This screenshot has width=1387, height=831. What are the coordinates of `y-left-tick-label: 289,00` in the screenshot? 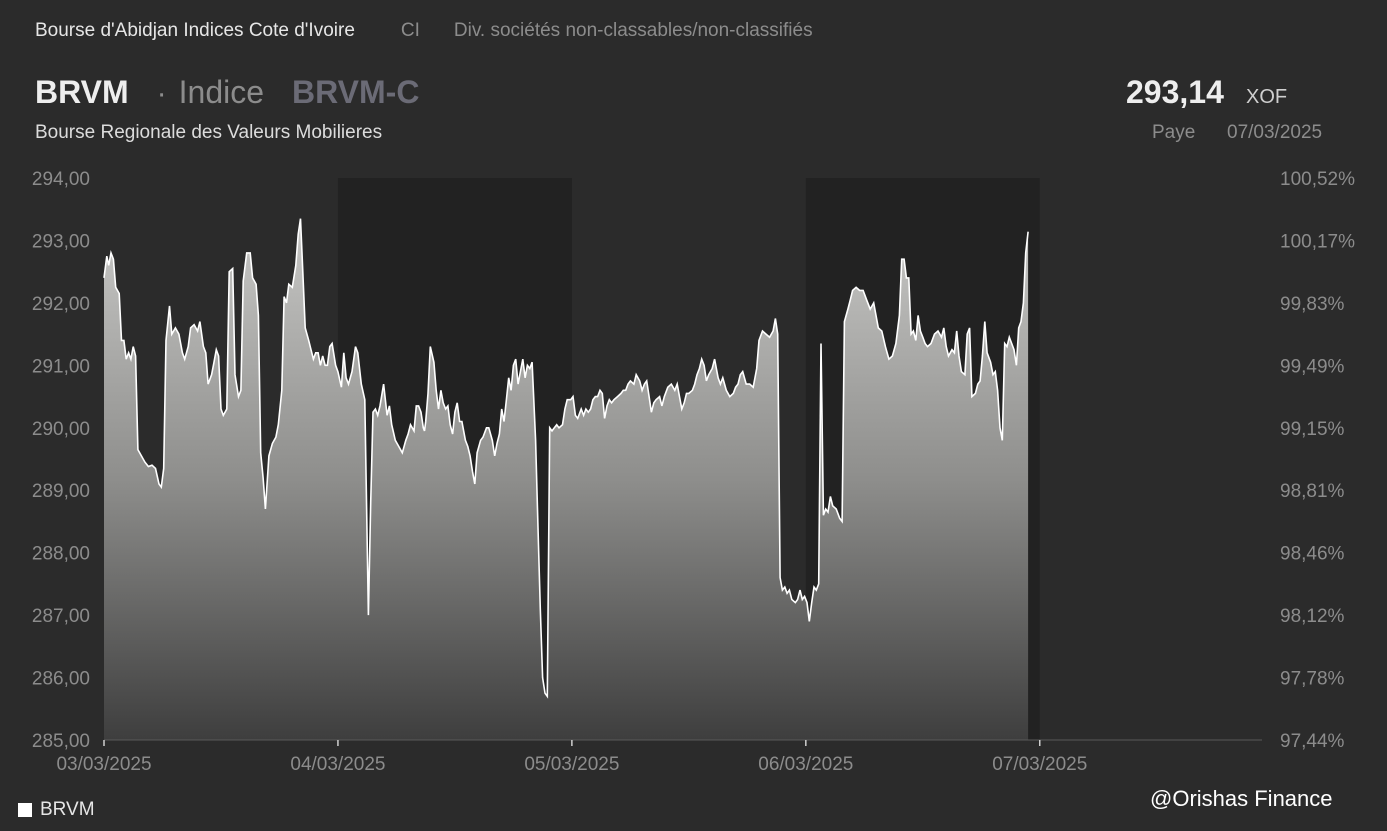 It's located at (61, 491).